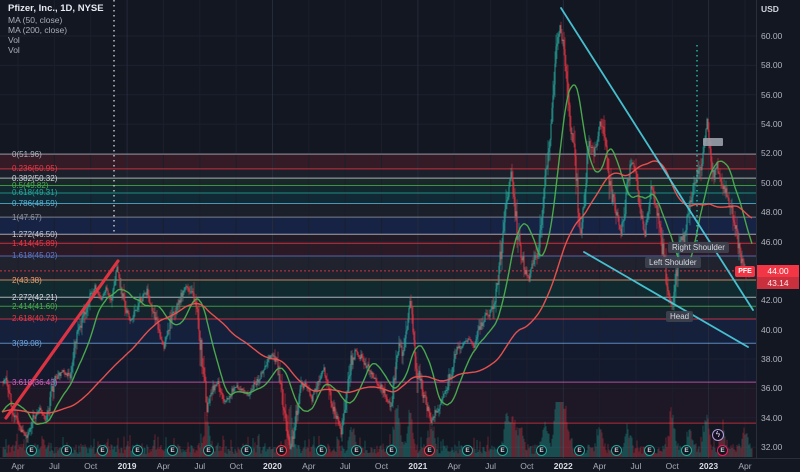 This screenshot has height=472, width=800. I want to click on time-scale-border, so click(400, 458).